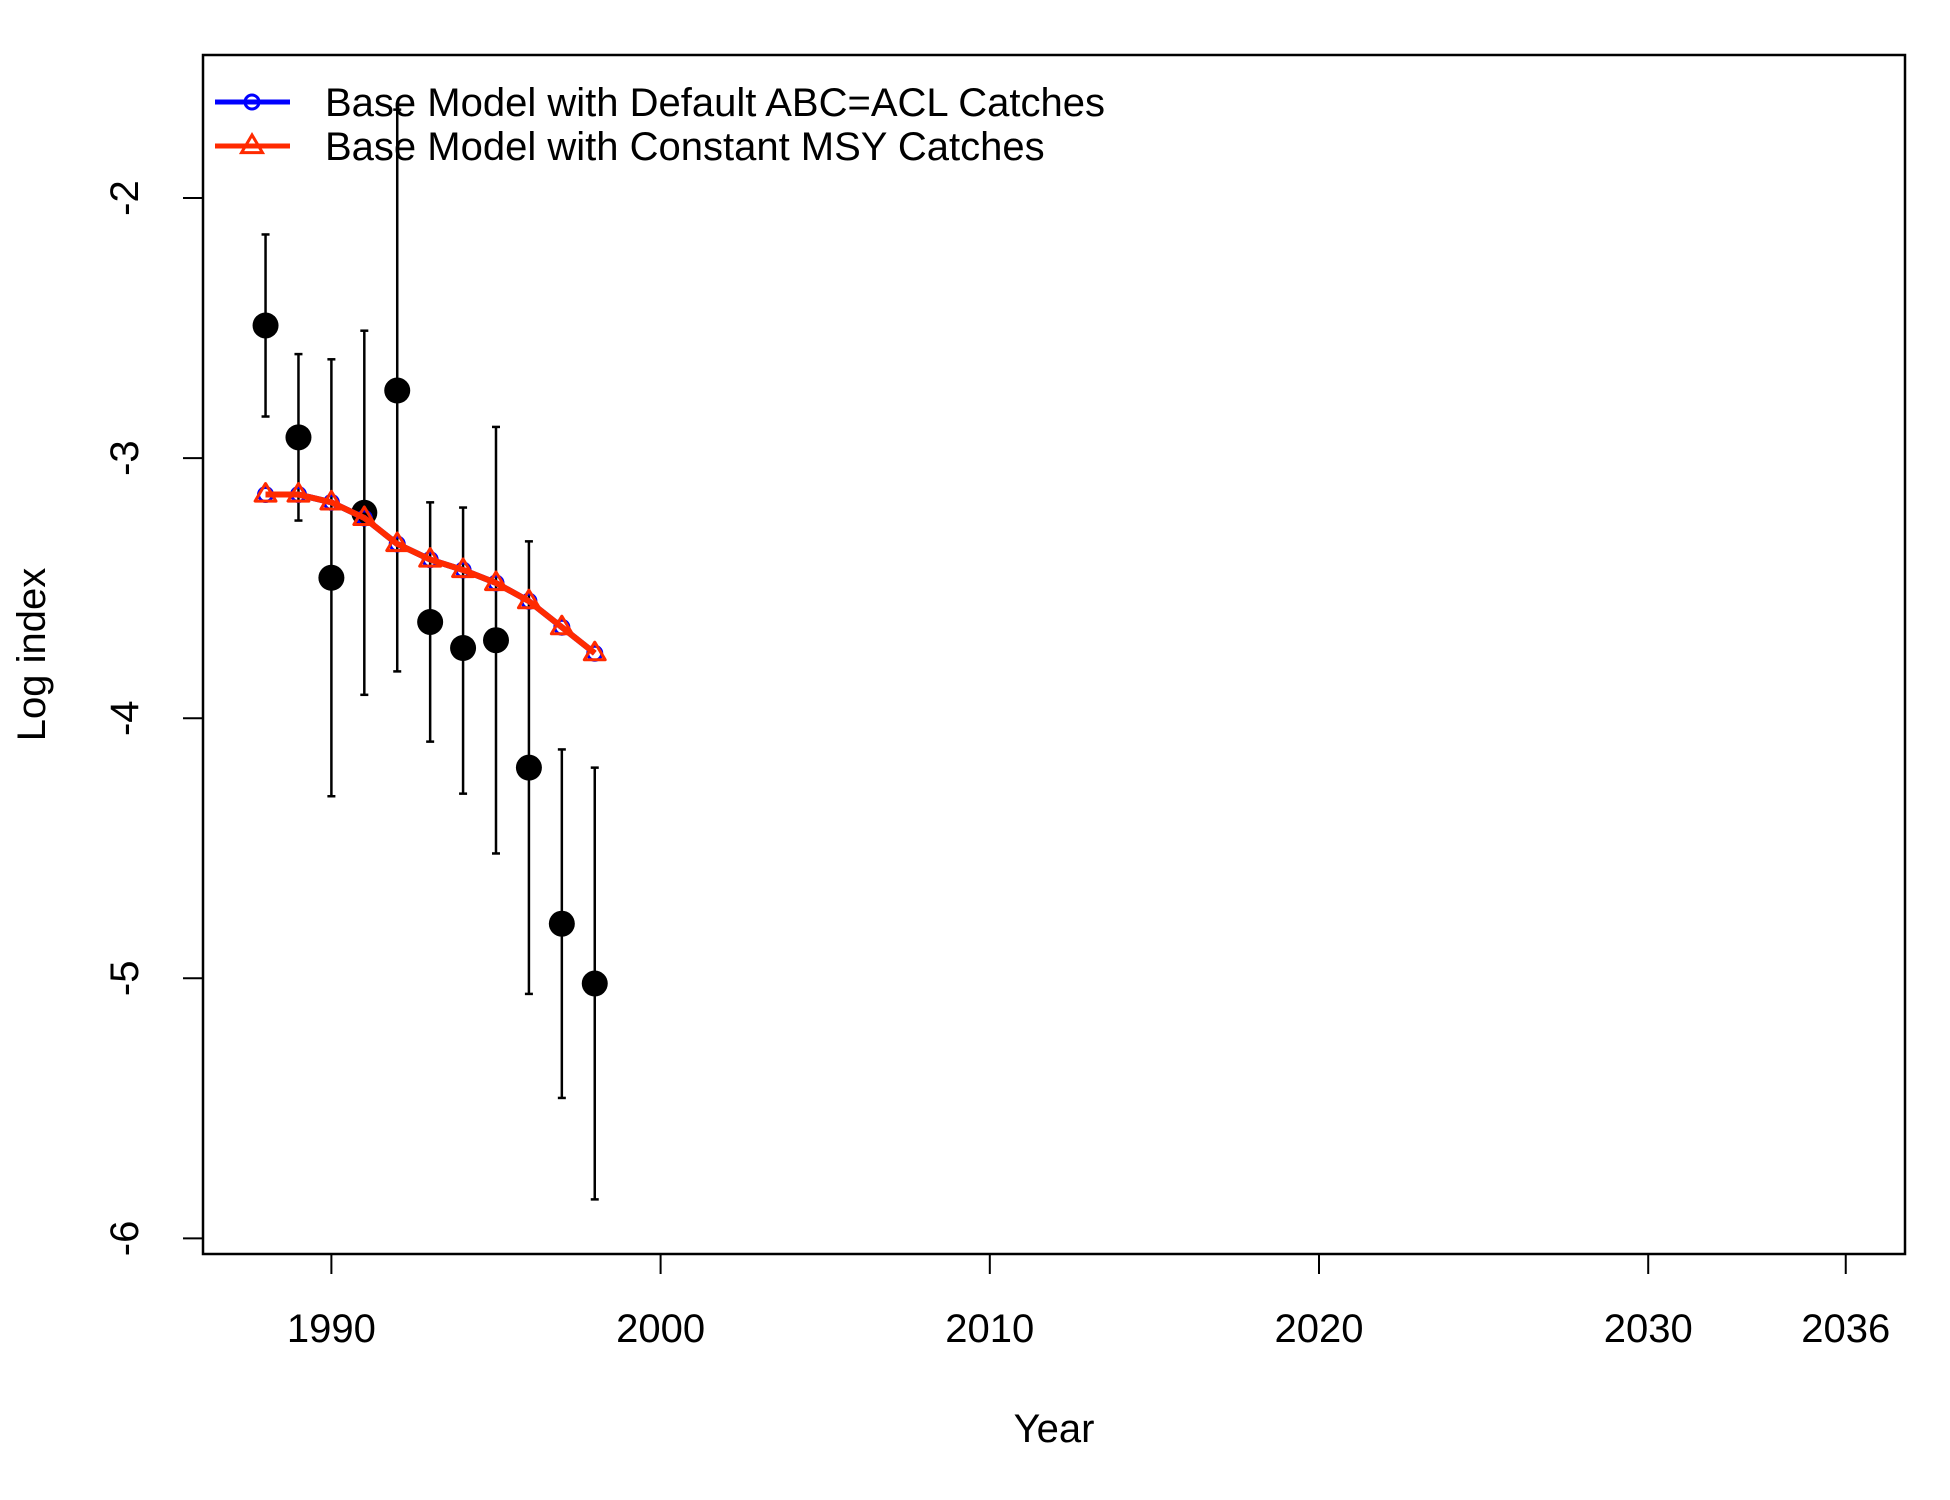  What do you see at coordinates (32, 654) in the screenshot?
I see `y-axis-label: Log index` at bounding box center [32, 654].